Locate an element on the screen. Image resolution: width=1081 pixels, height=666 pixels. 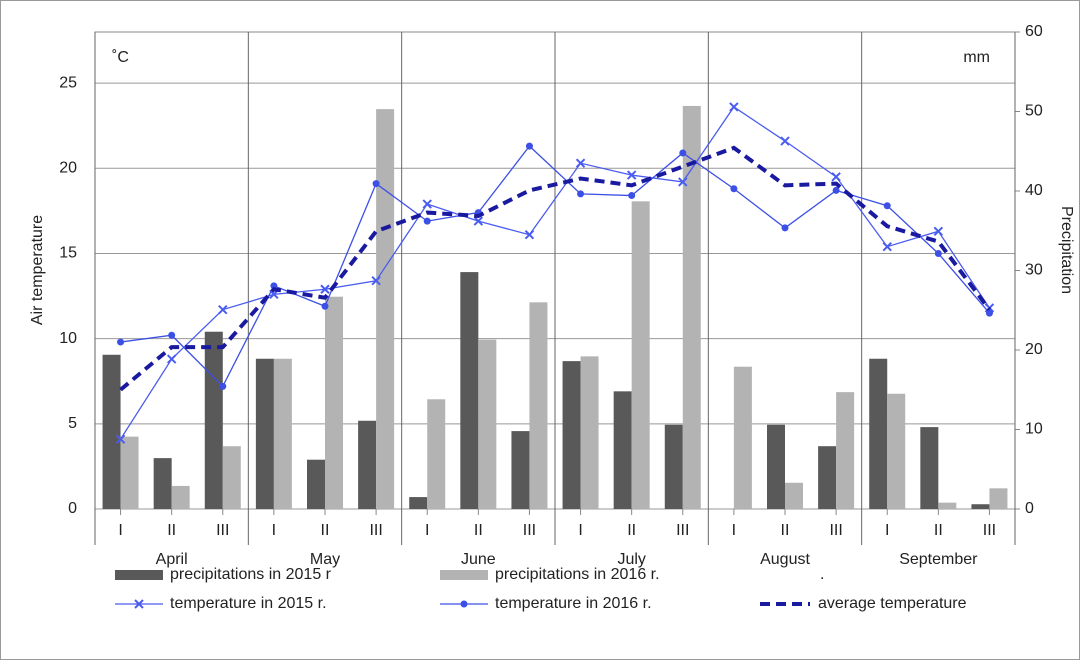
y-tick-label: 5 is located at coordinates (72, 423).